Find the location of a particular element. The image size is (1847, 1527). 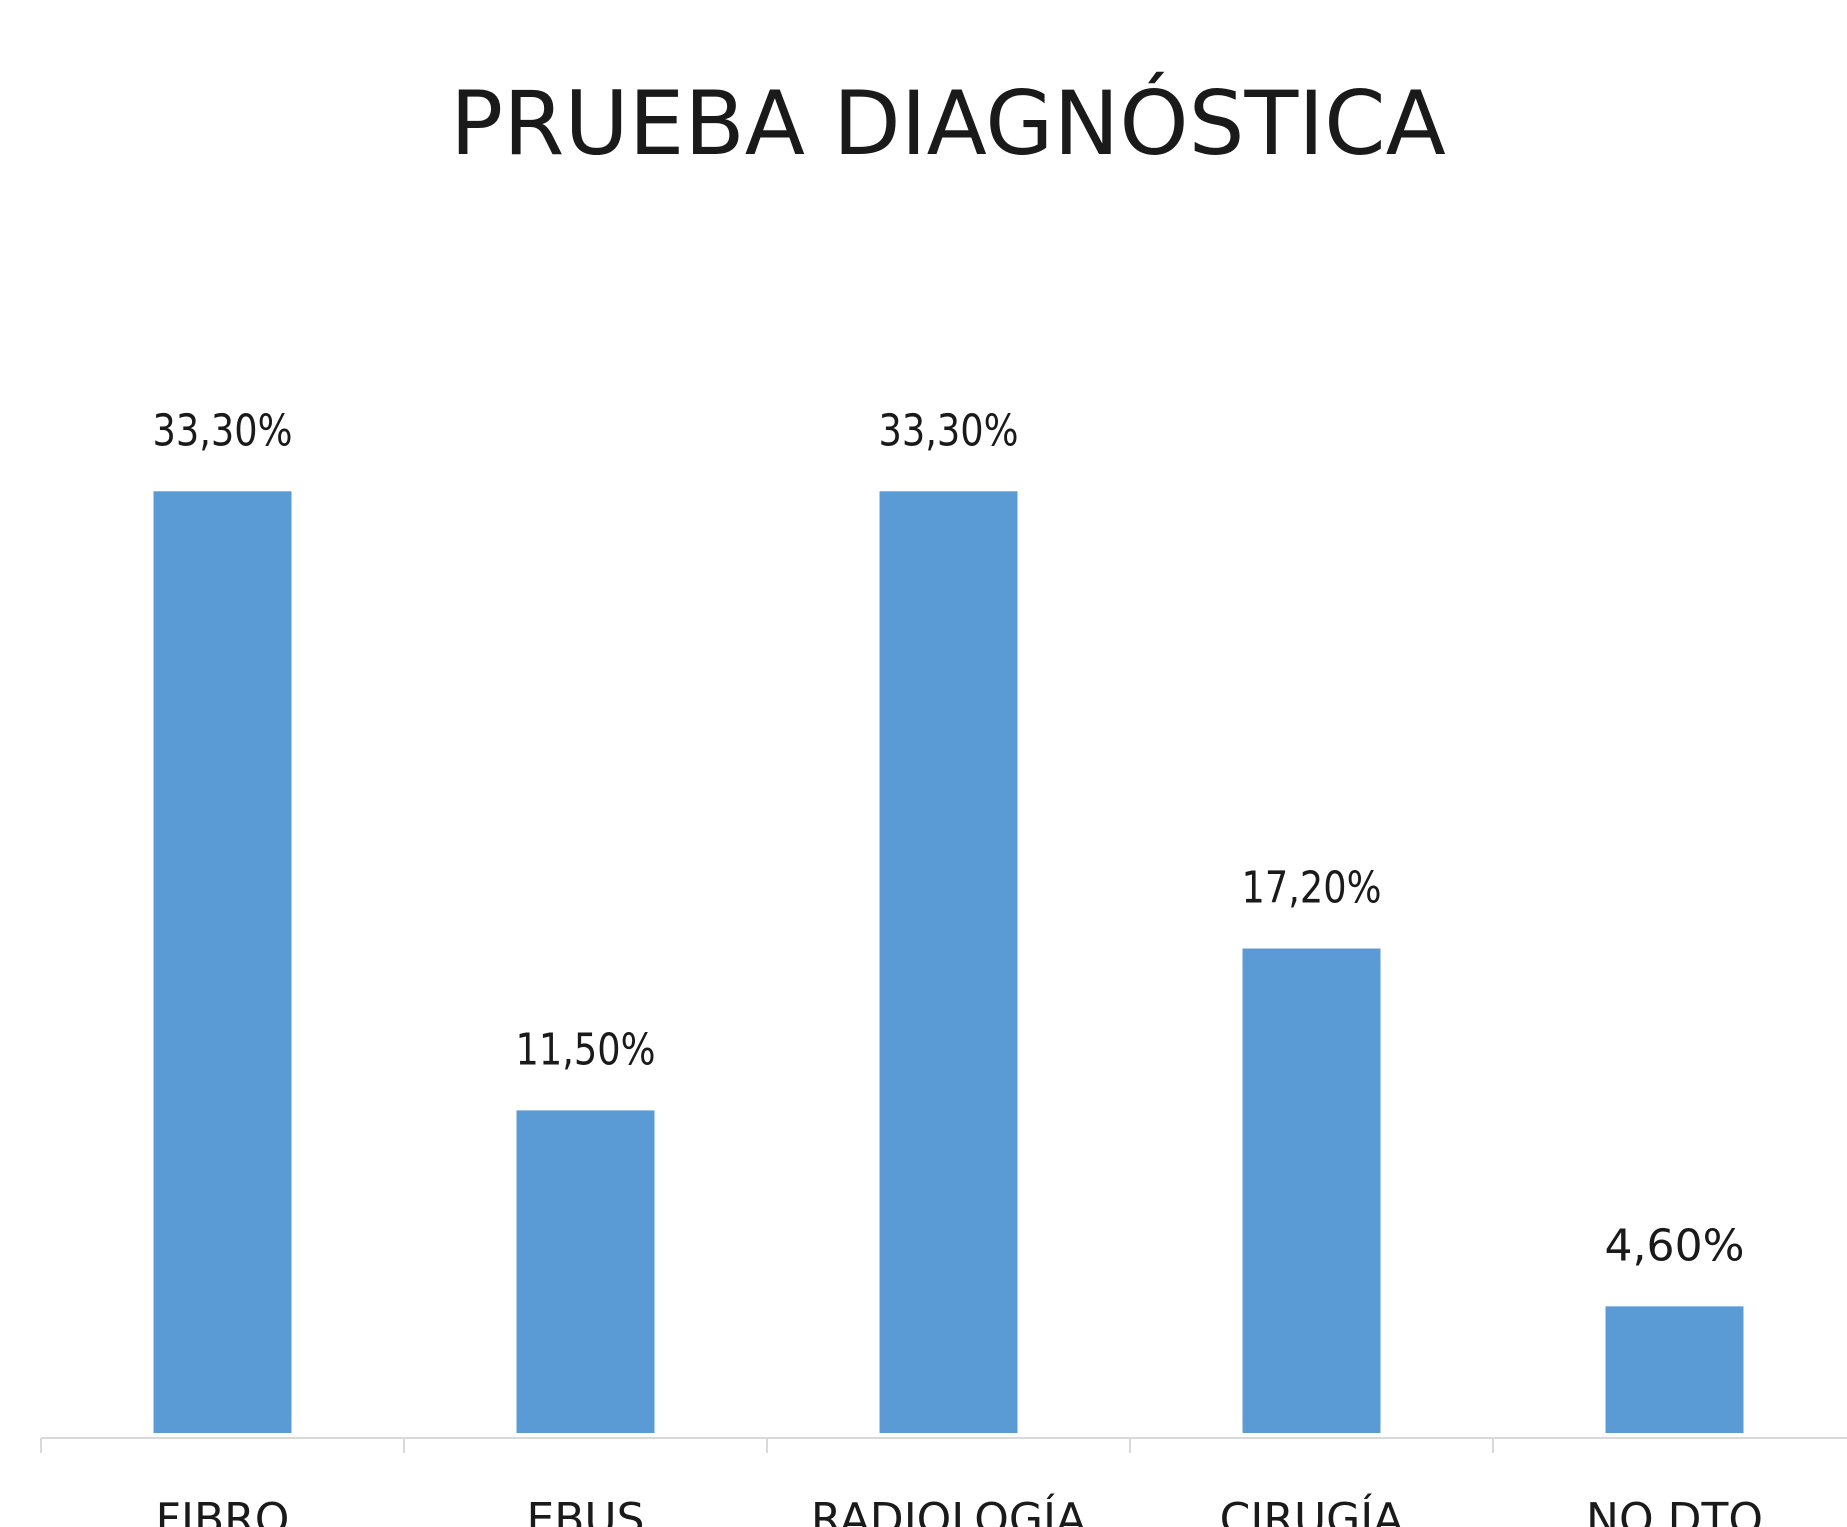

value-label: 4,60% is located at coordinates (1675, 1245).